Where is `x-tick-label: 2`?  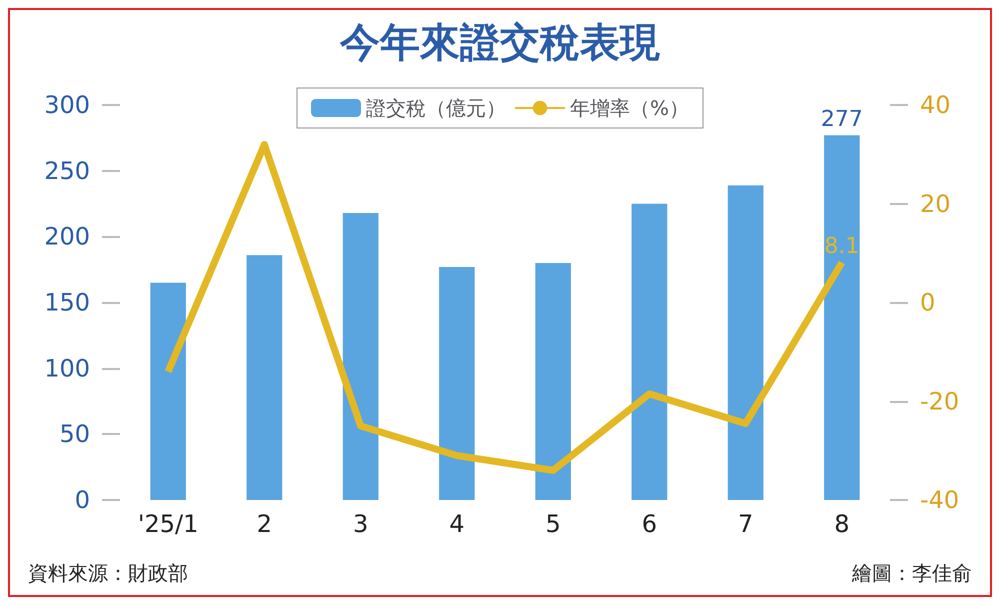 x-tick-label: 2 is located at coordinates (264, 524).